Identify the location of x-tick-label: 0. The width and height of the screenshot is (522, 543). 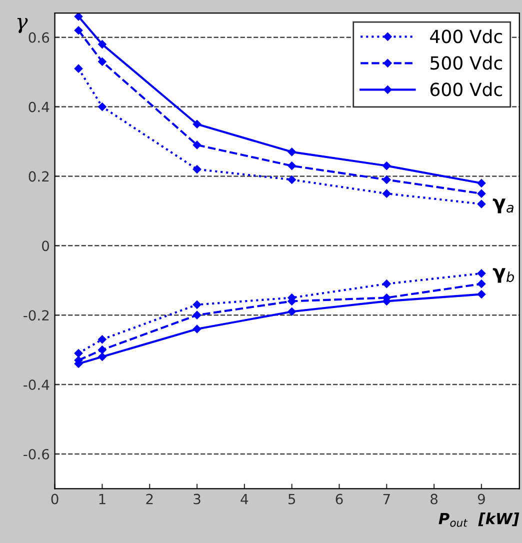
(54, 499).